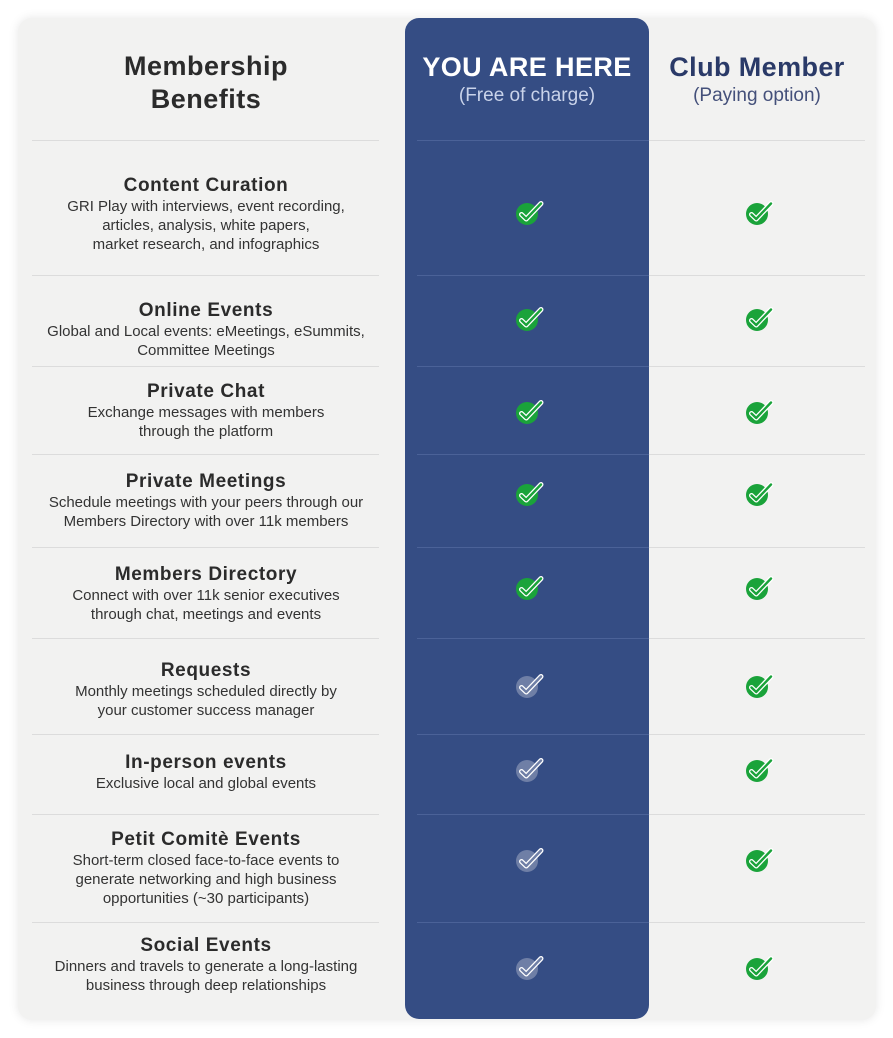 Image resolution: width=893 pixels, height=1038 pixels. What do you see at coordinates (527, 95) in the screenshot?
I see `free-plan-subtitle: (Free of charge)` at bounding box center [527, 95].